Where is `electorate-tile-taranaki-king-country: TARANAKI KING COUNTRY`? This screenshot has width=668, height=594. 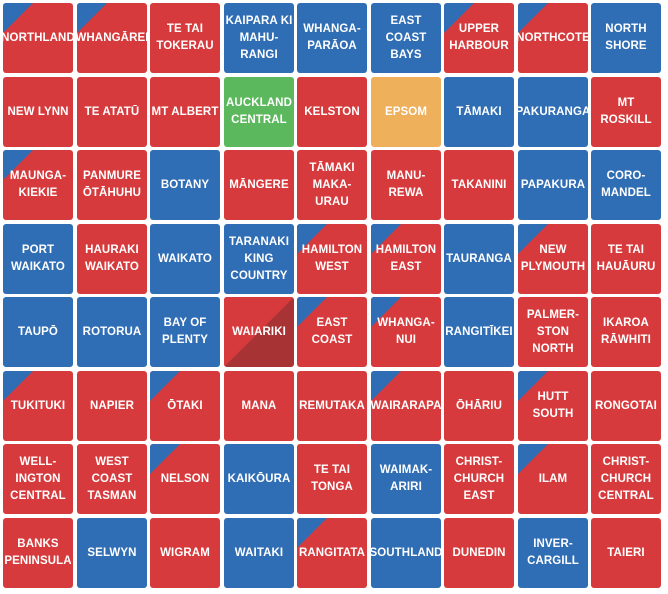
electorate-tile-taranaki-king-country: TARANAKI KING COUNTRY is located at coordinates (259, 259).